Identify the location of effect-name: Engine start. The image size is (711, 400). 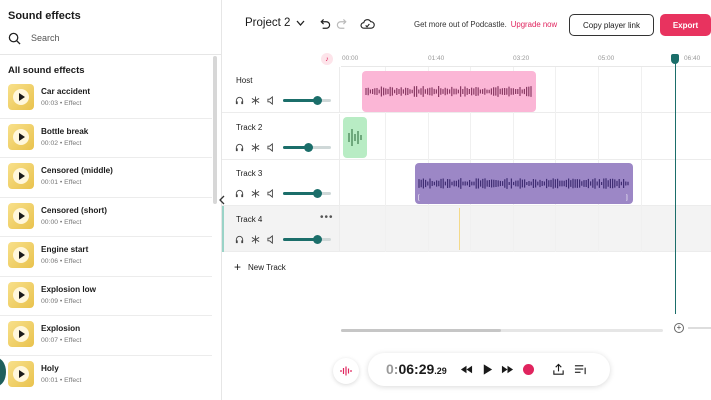
(65, 249).